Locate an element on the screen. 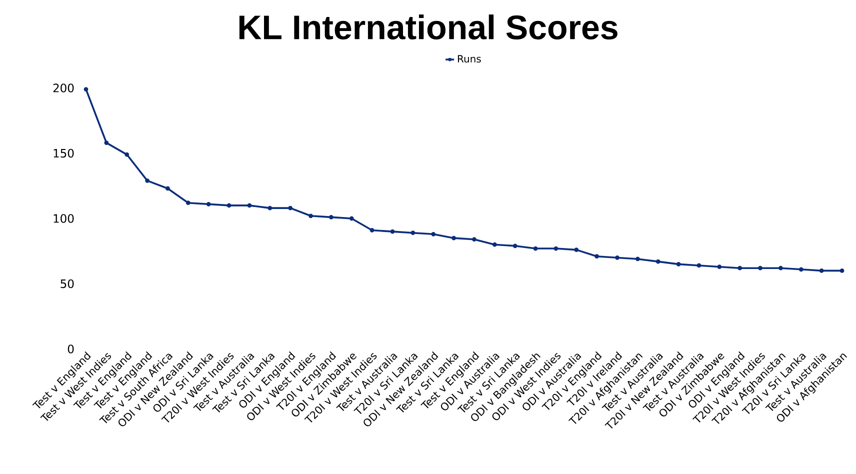 The height and width of the screenshot is (474, 856). y-tick-label: 150 is located at coordinates (64, 153).